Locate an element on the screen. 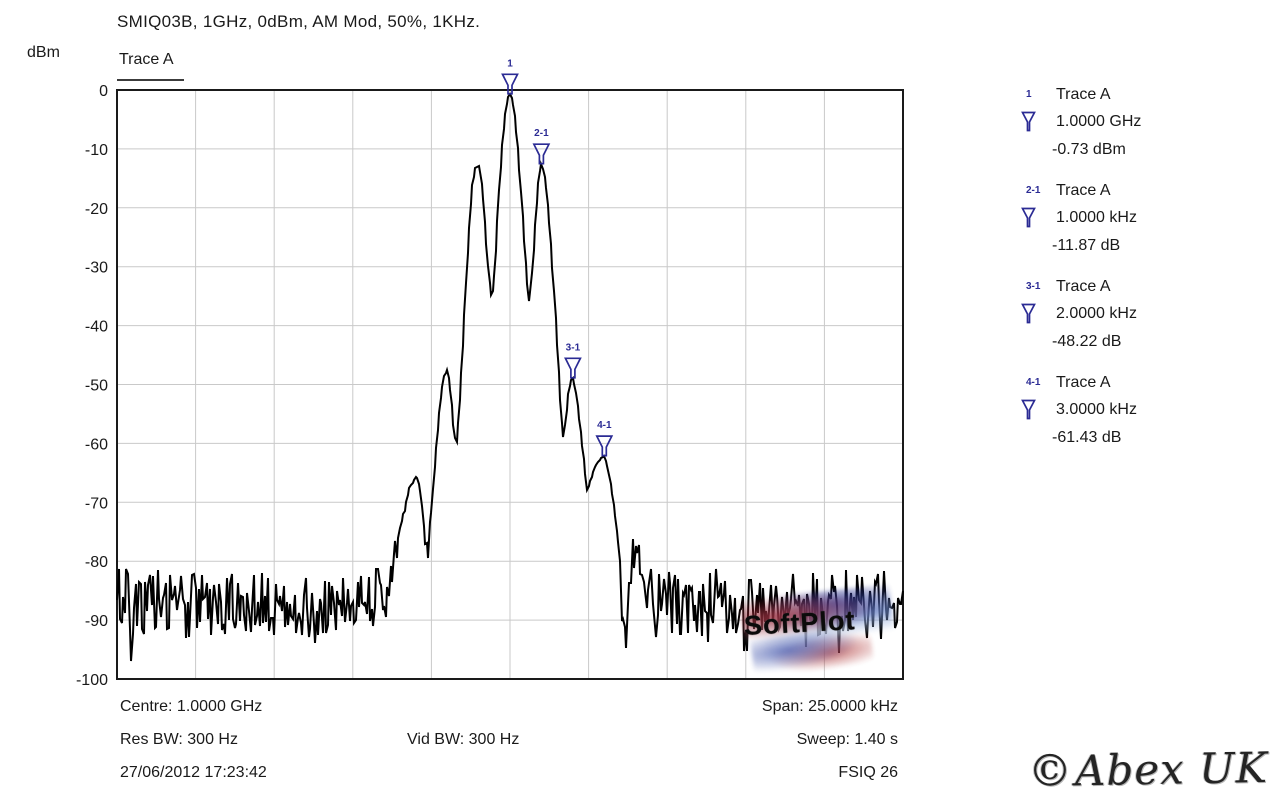 Image resolution: width=1280 pixels, height=812 pixels. marker-level-value: -11.87 dB is located at coordinates (1086, 245).